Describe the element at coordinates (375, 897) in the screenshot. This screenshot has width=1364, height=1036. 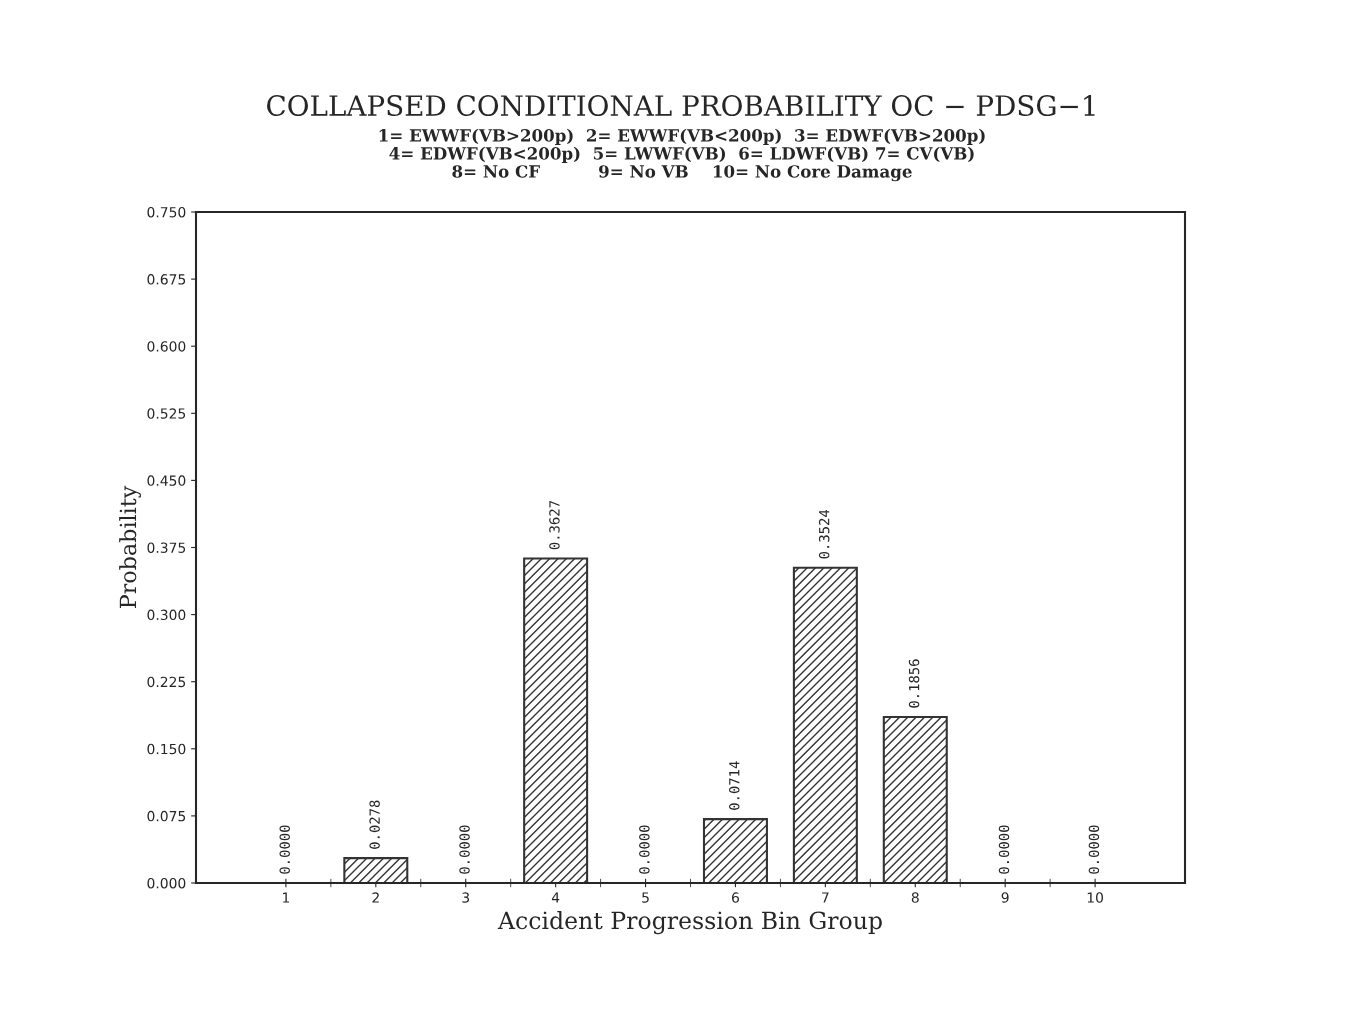
I see `x-tick-label: 2` at that location.